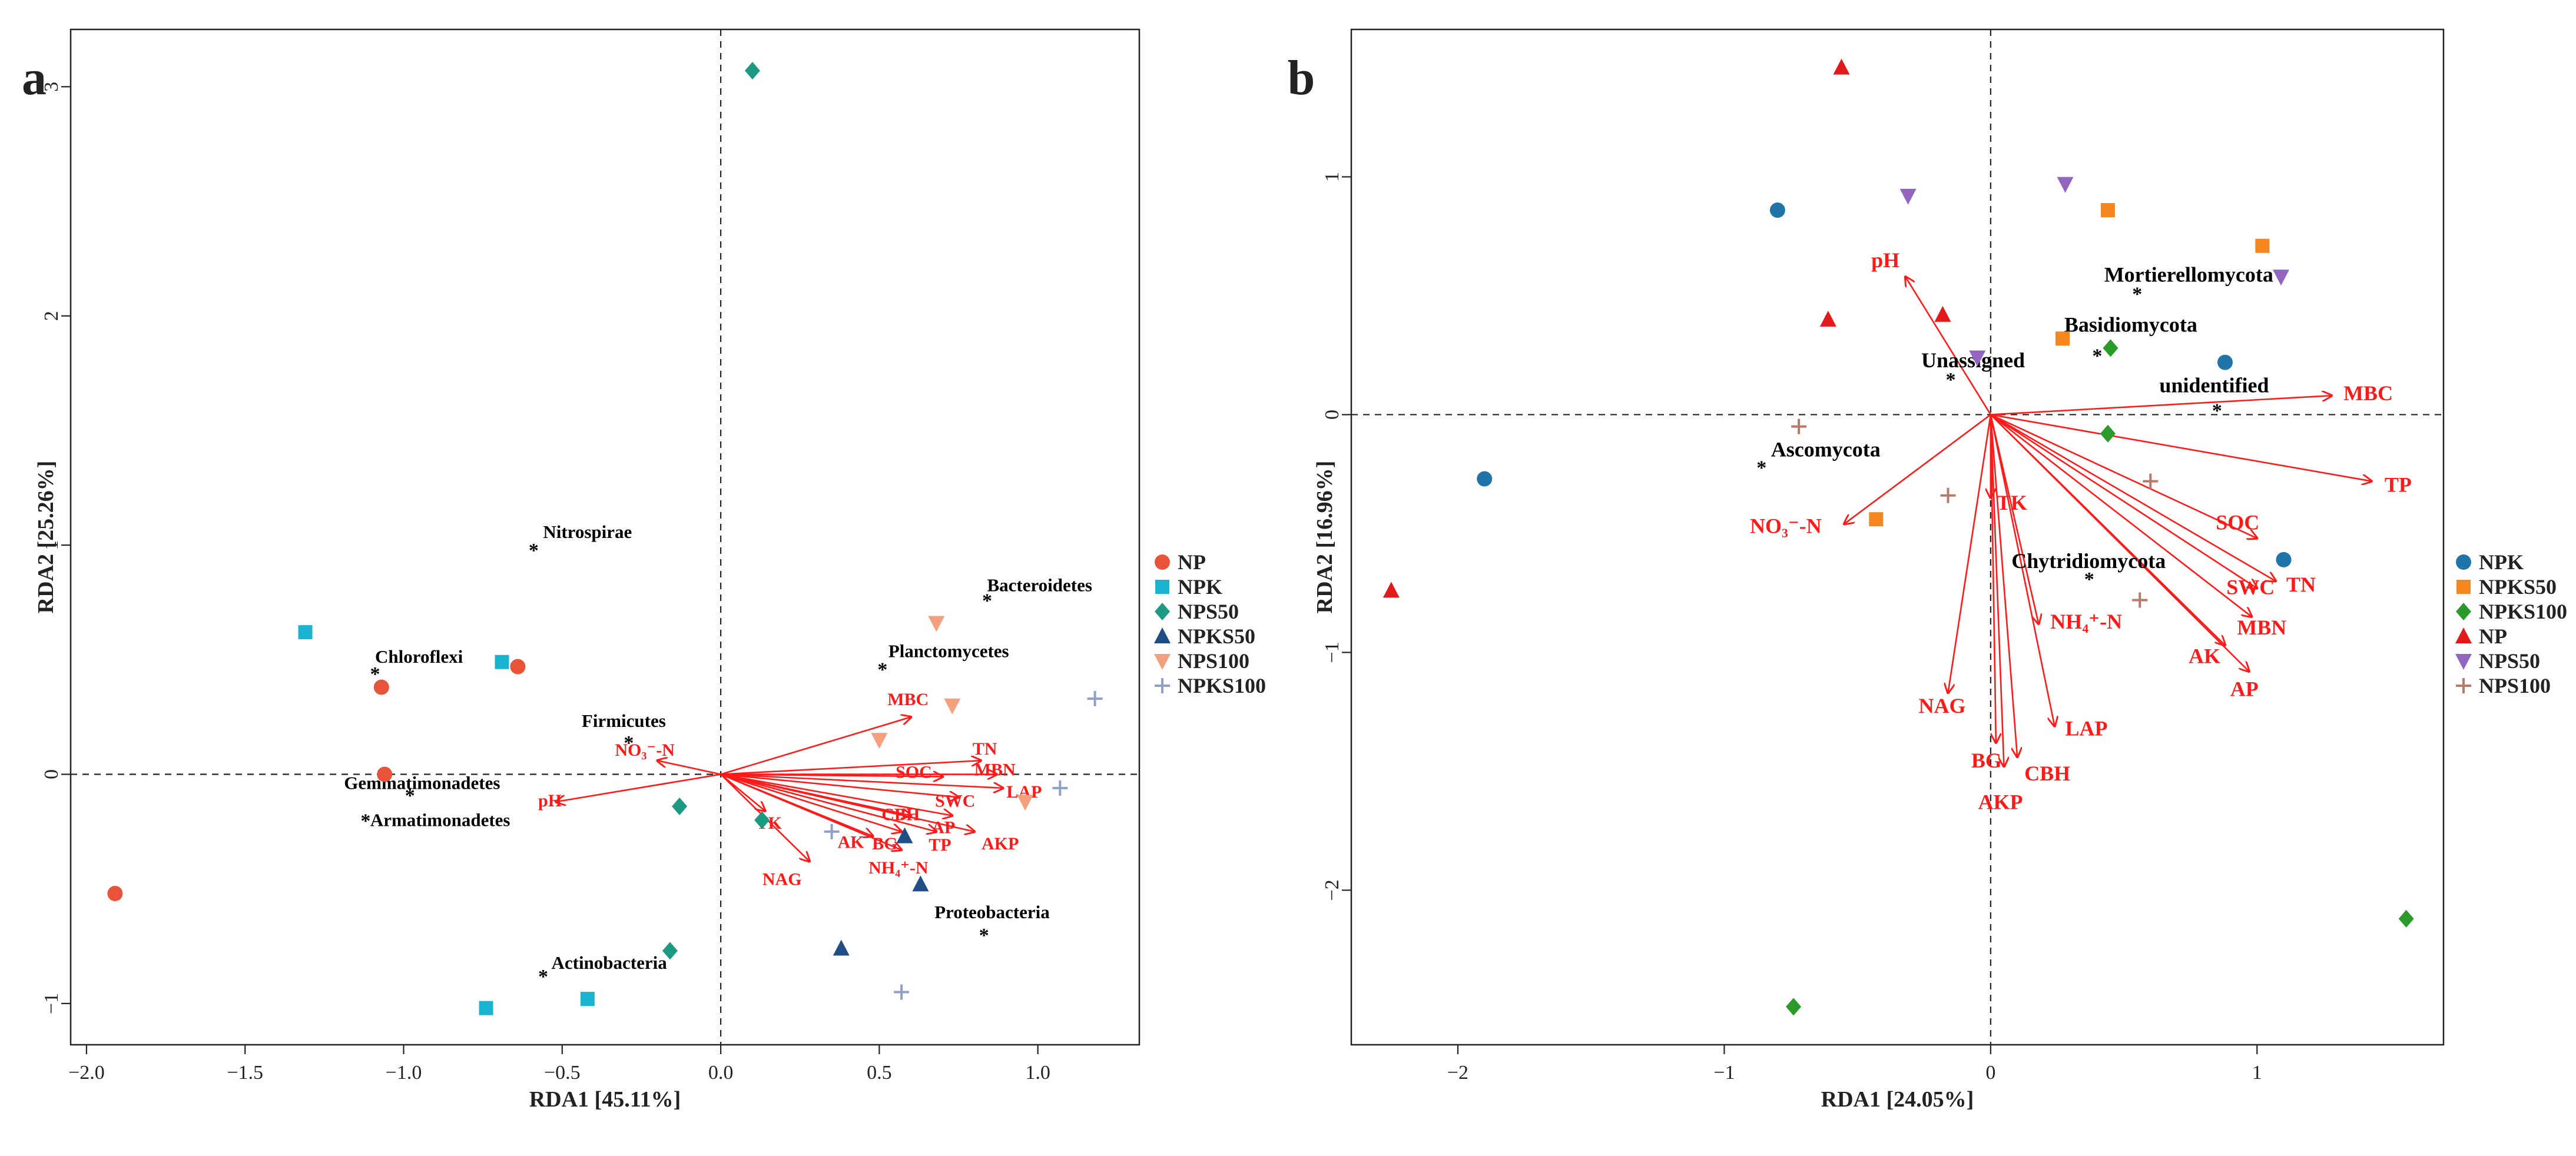 The image size is (2576, 1156). What do you see at coordinates (2257, 1073) in the screenshot?
I see `x-tick-label: 1` at bounding box center [2257, 1073].